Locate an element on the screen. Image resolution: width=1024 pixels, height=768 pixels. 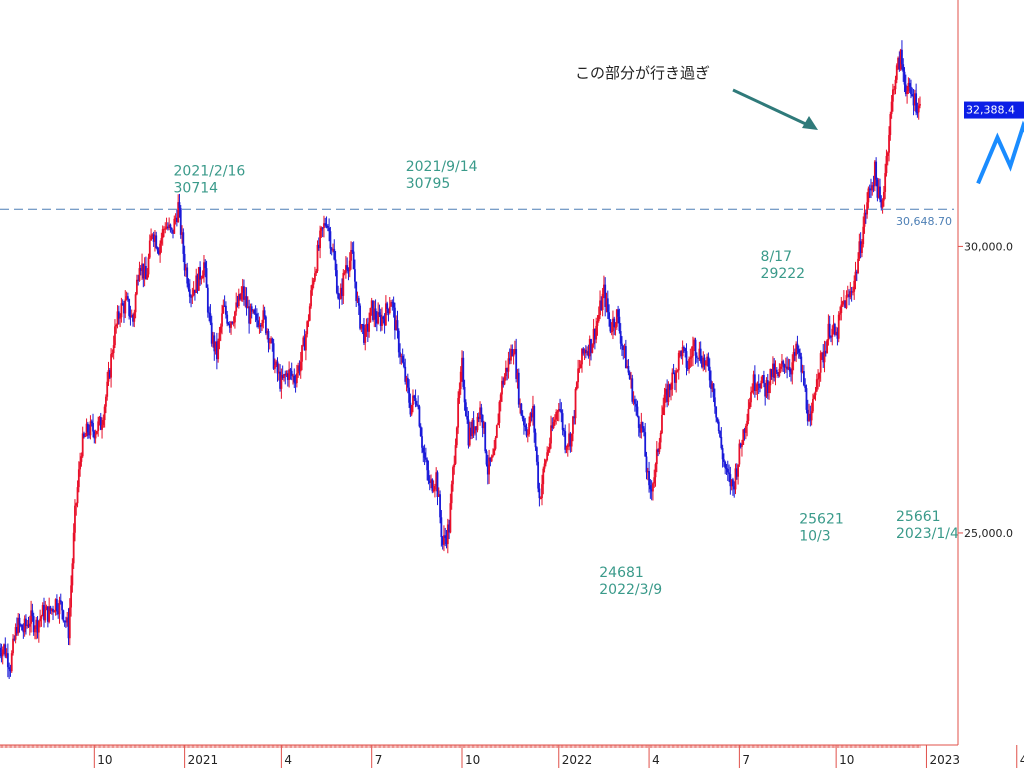
time-tick-label: 7 is located at coordinates (379, 760).